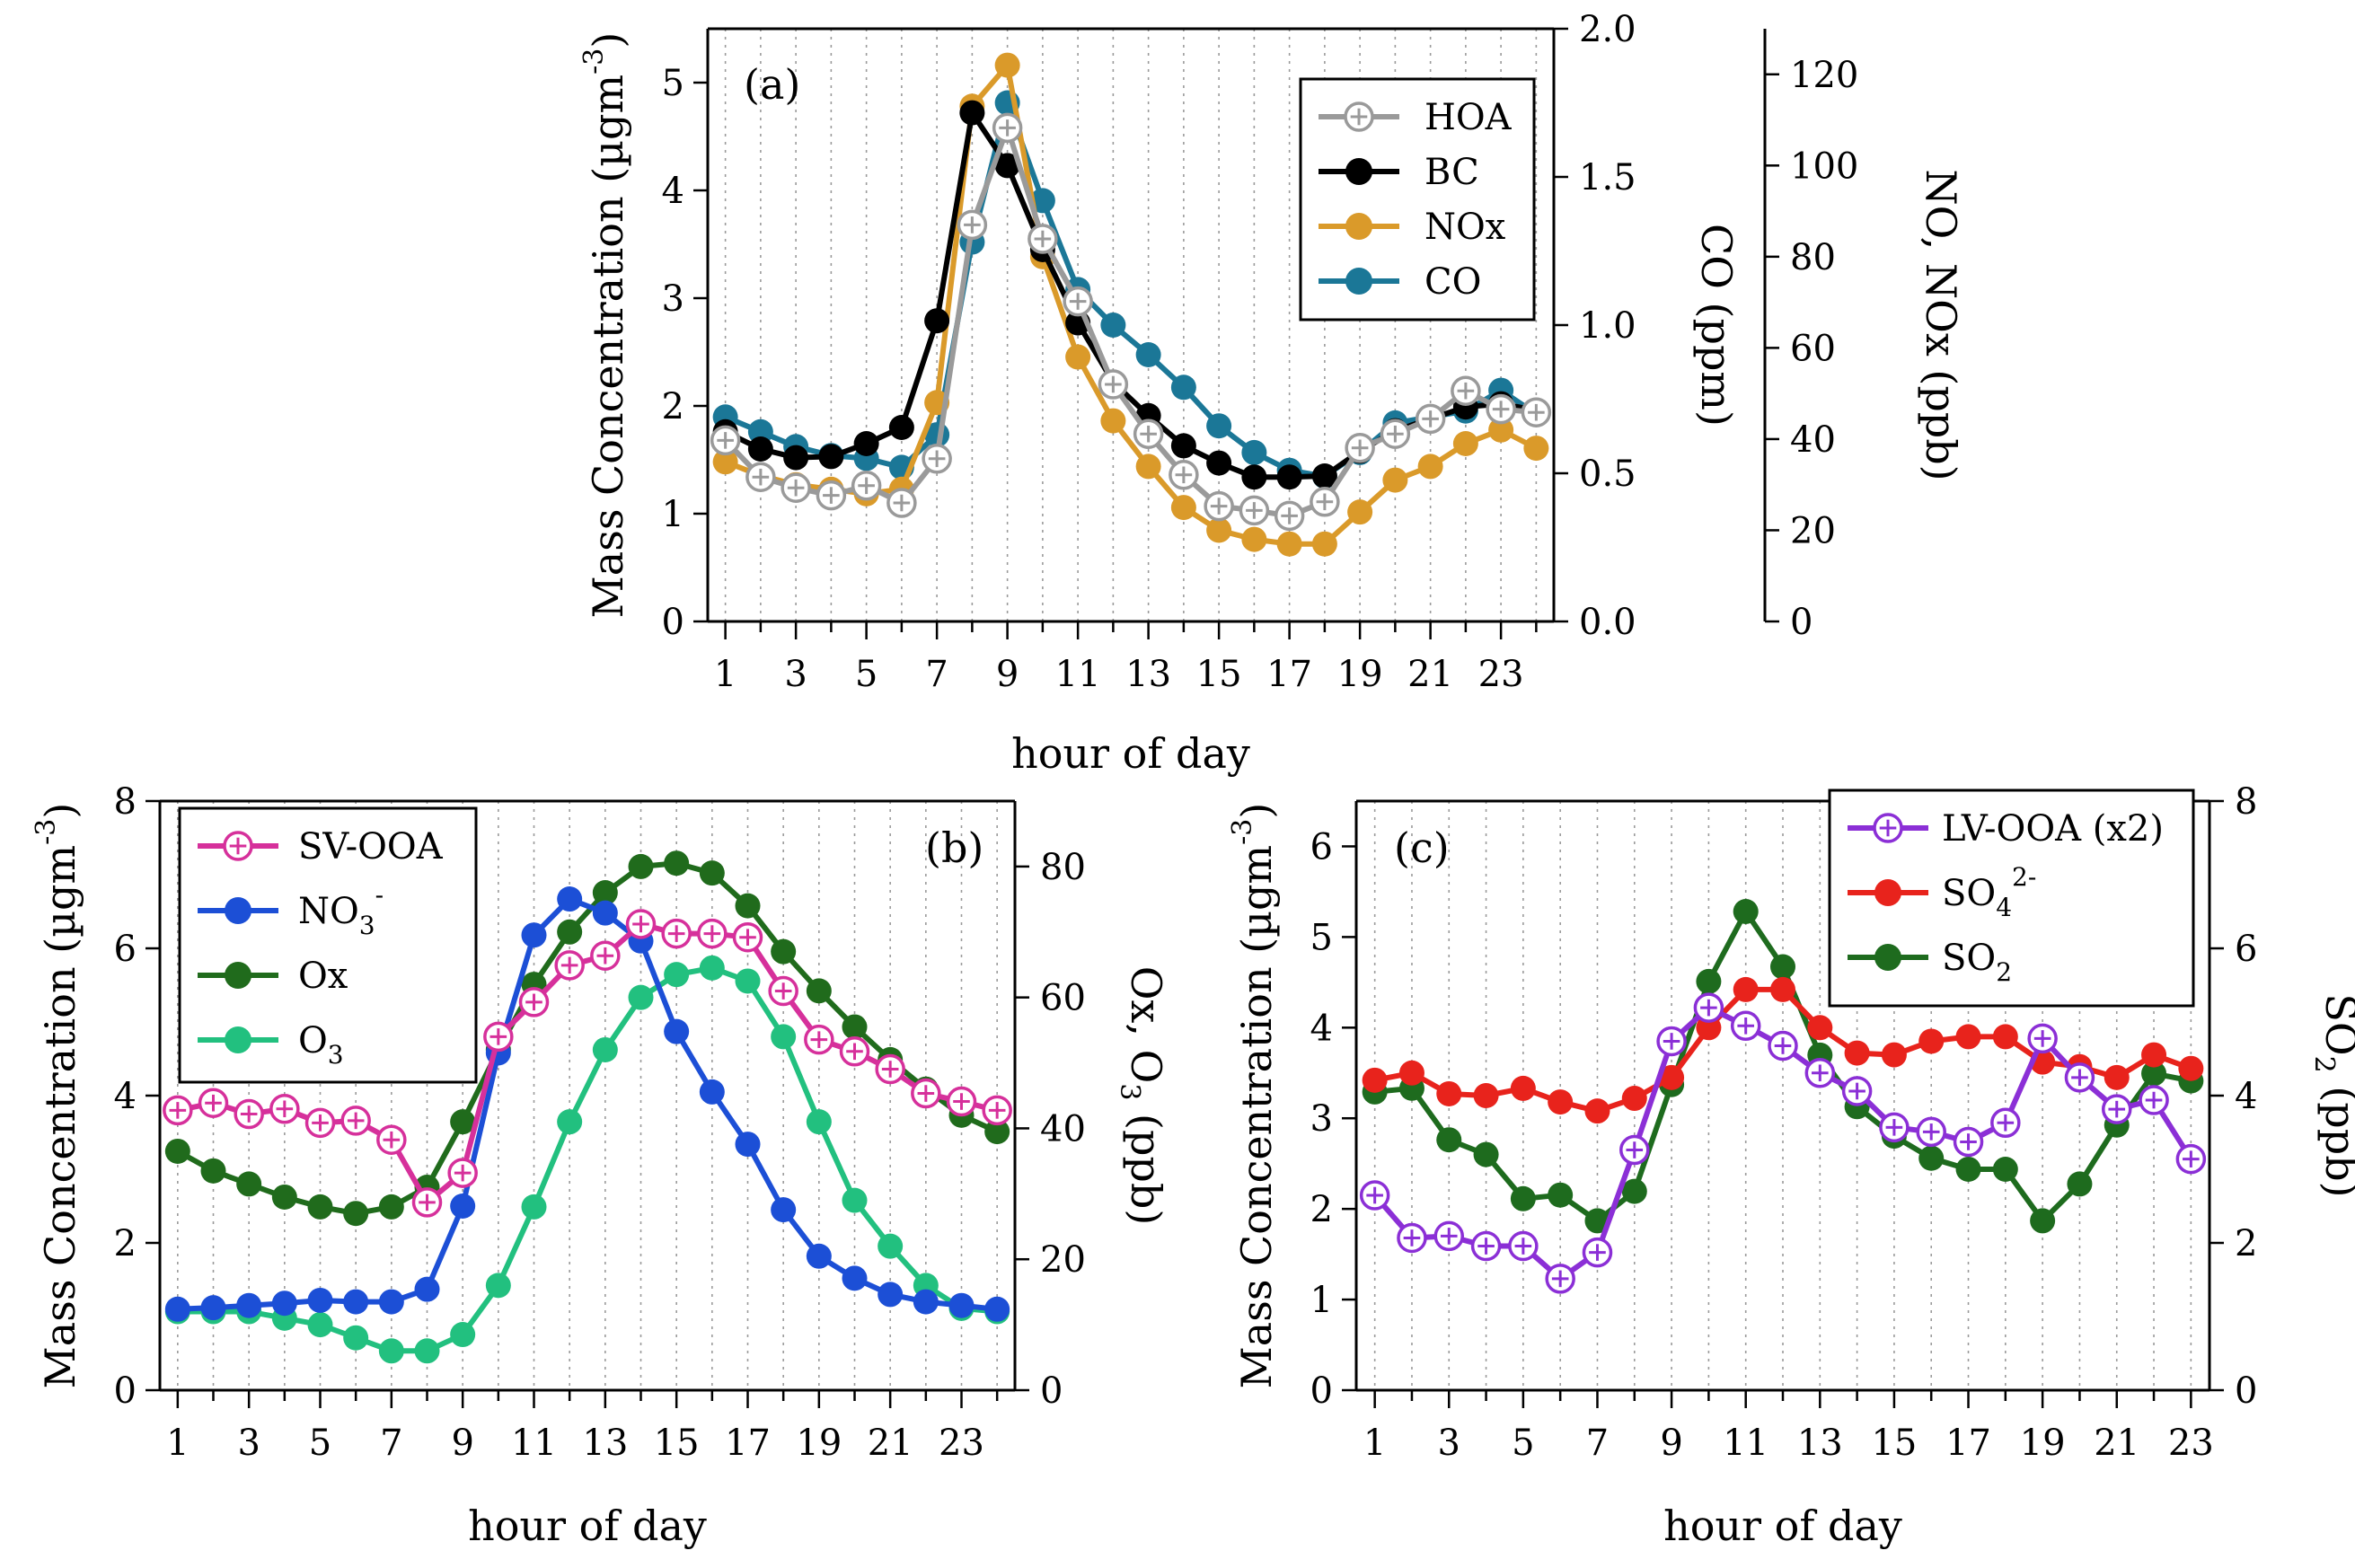 The height and width of the screenshot is (1568, 2355). Describe the element at coordinates (2116, 1443) in the screenshot. I see `x-tick-label: 21` at that location.